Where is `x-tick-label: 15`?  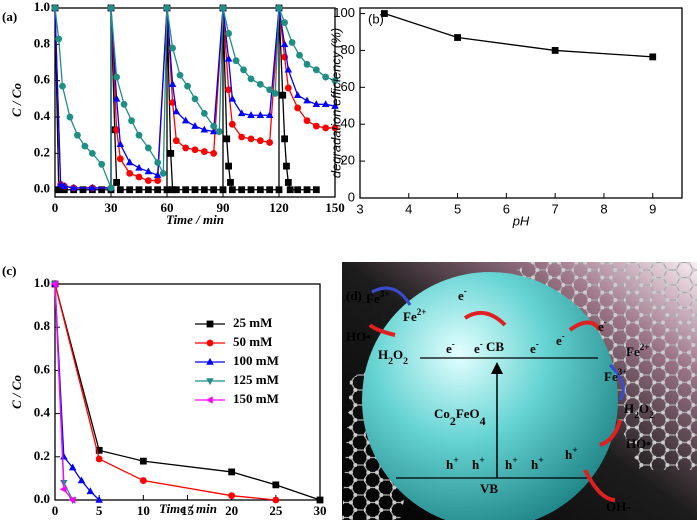 x-tick-label: 15 is located at coordinates (188, 510).